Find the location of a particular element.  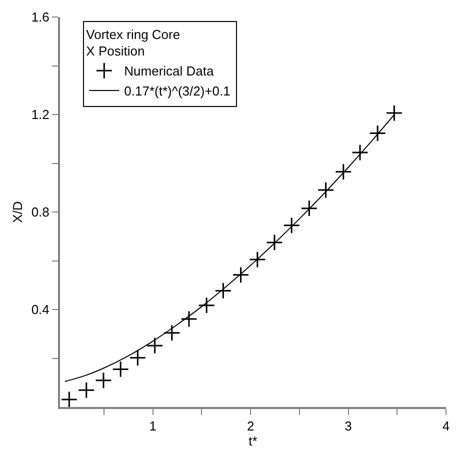

y-tick-label: 1.6 is located at coordinates (40, 17).